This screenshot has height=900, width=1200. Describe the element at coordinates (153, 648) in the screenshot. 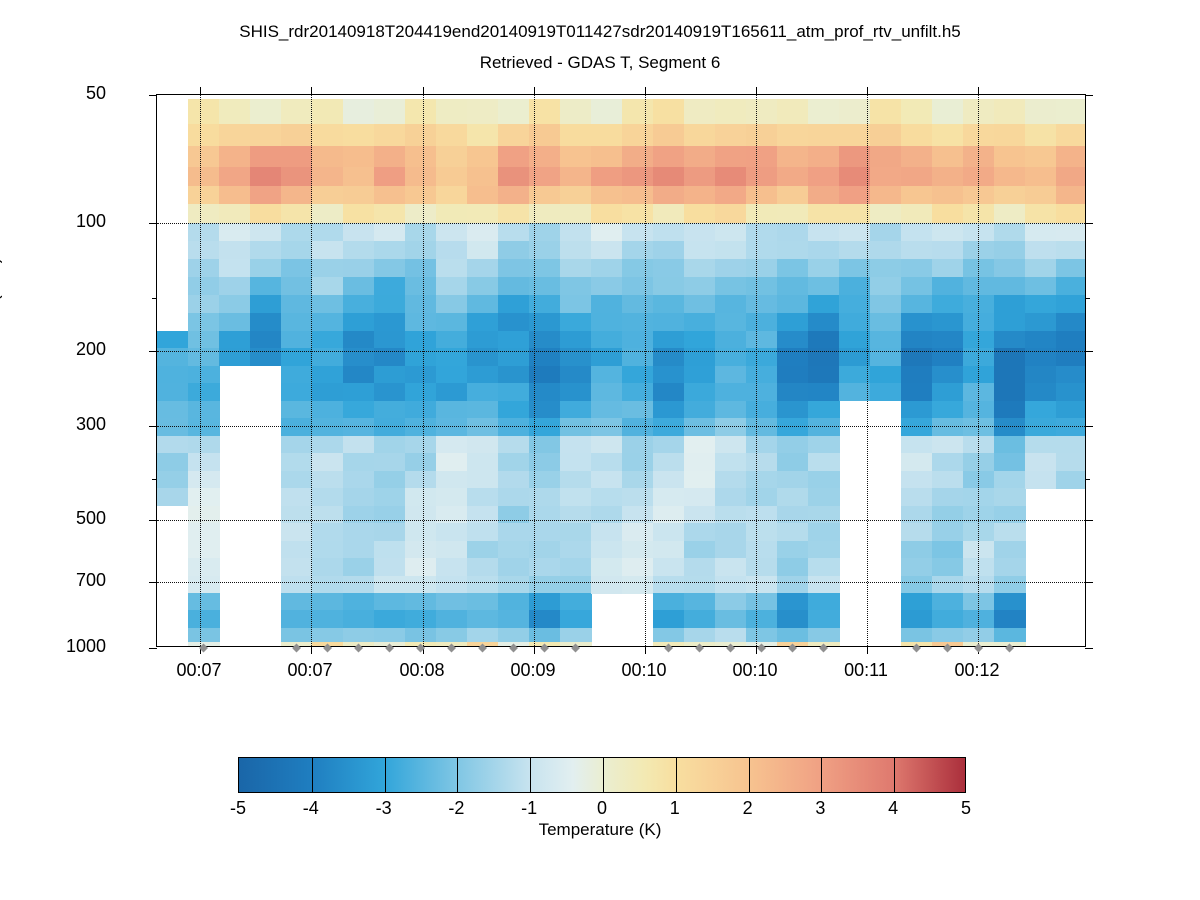

I see `y-axis-tick` at that location.